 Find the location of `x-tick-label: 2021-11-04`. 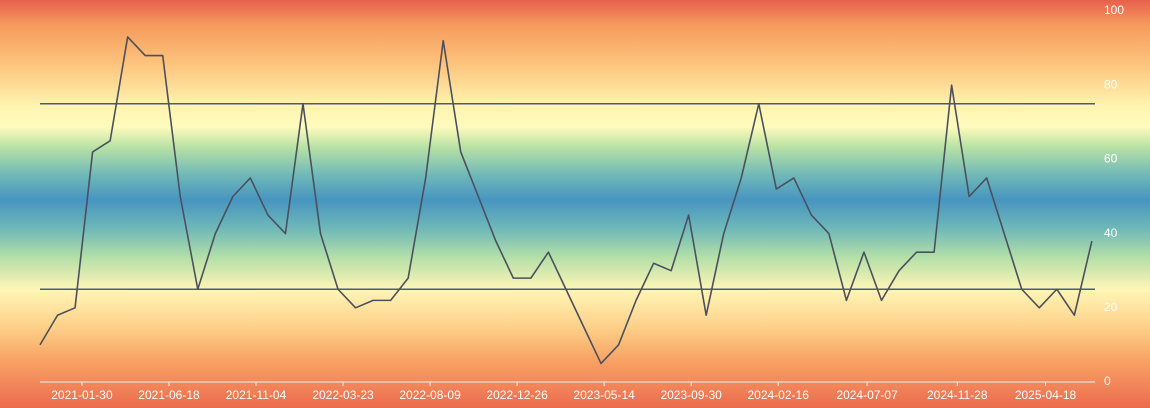

x-tick-label: 2021-11-04 is located at coordinates (256, 395).